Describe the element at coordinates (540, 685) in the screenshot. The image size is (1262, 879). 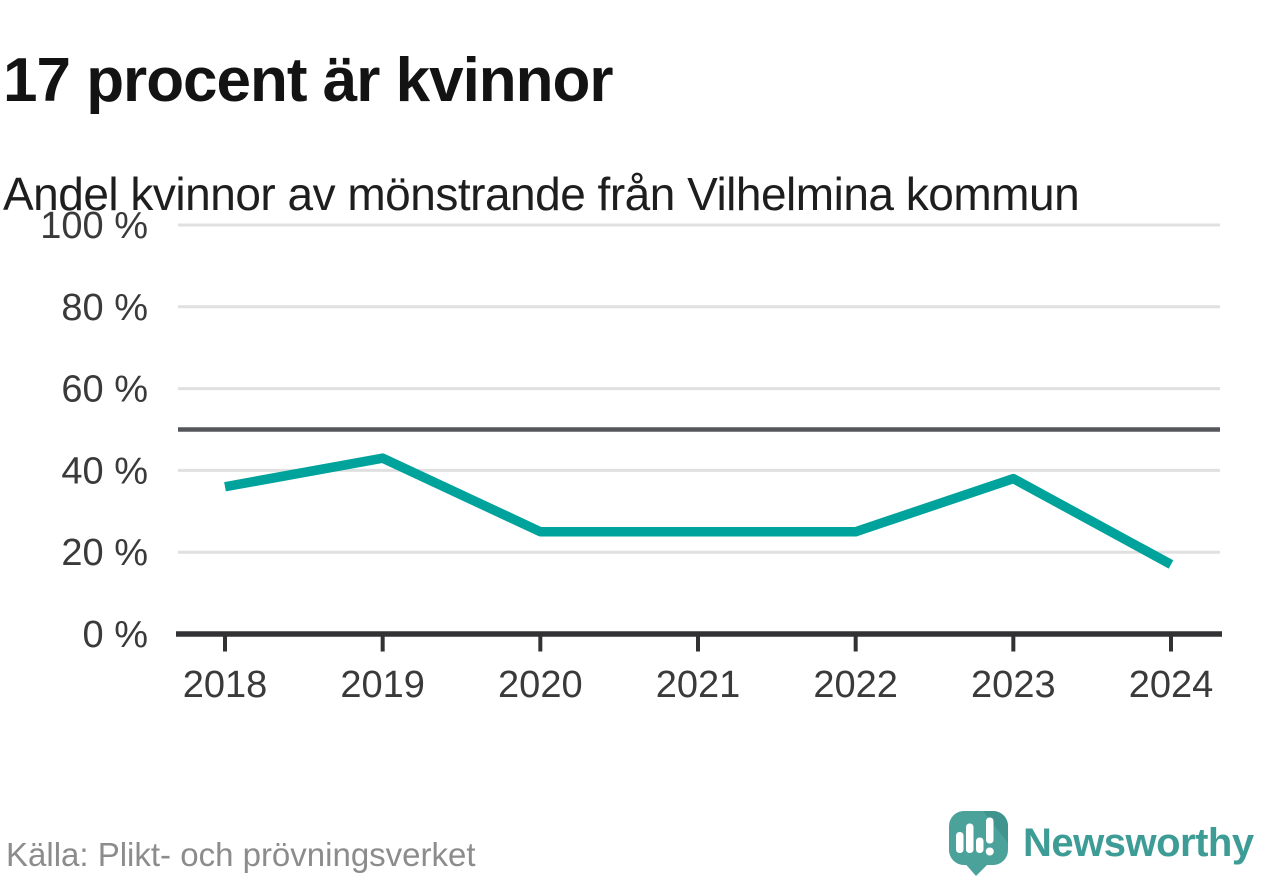
I see `x-axis-label: 2020` at that location.